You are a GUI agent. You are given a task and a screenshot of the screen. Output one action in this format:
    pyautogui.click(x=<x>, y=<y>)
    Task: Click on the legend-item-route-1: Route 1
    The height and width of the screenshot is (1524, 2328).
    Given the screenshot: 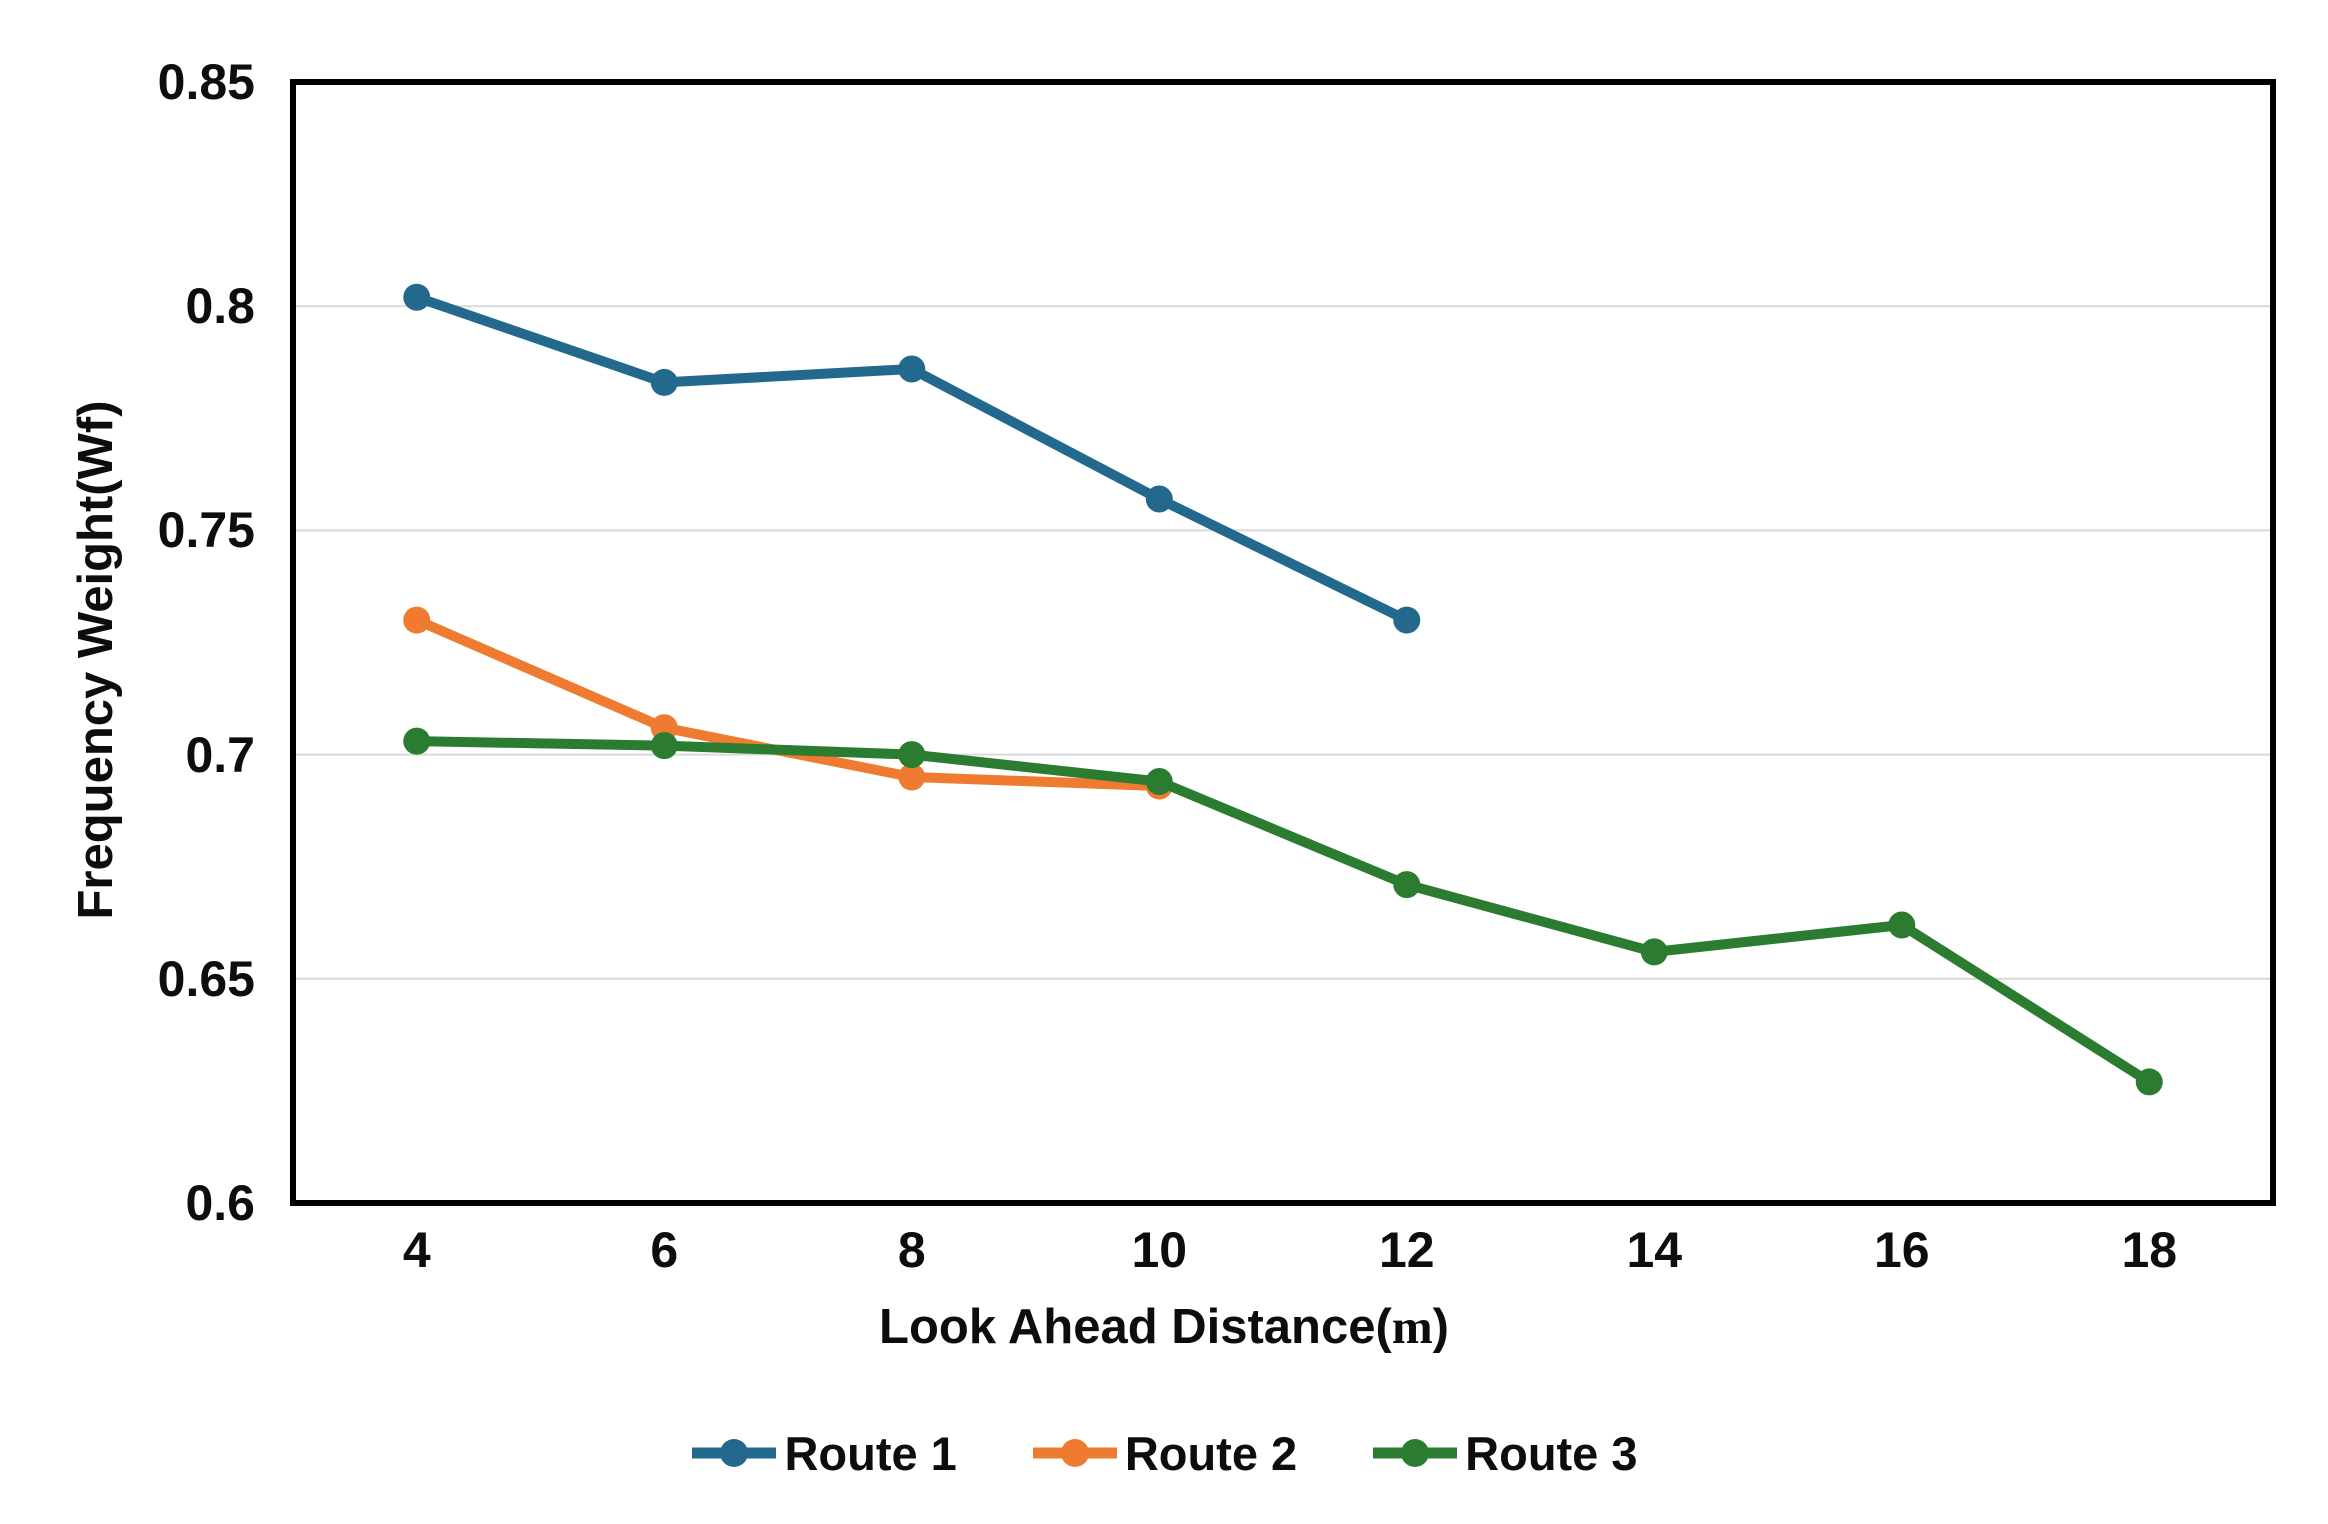 What is the action you would take?
    pyautogui.click(x=823, y=1453)
    